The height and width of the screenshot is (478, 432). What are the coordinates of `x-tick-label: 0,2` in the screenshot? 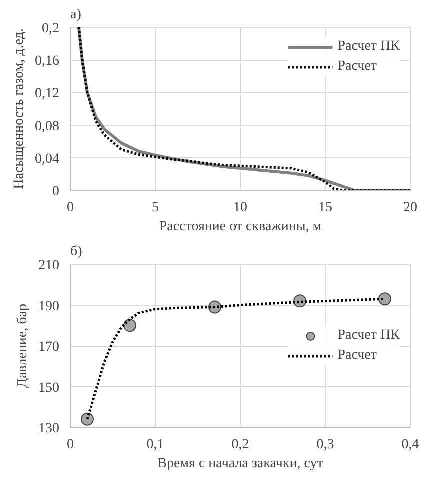 It's located at (241, 445).